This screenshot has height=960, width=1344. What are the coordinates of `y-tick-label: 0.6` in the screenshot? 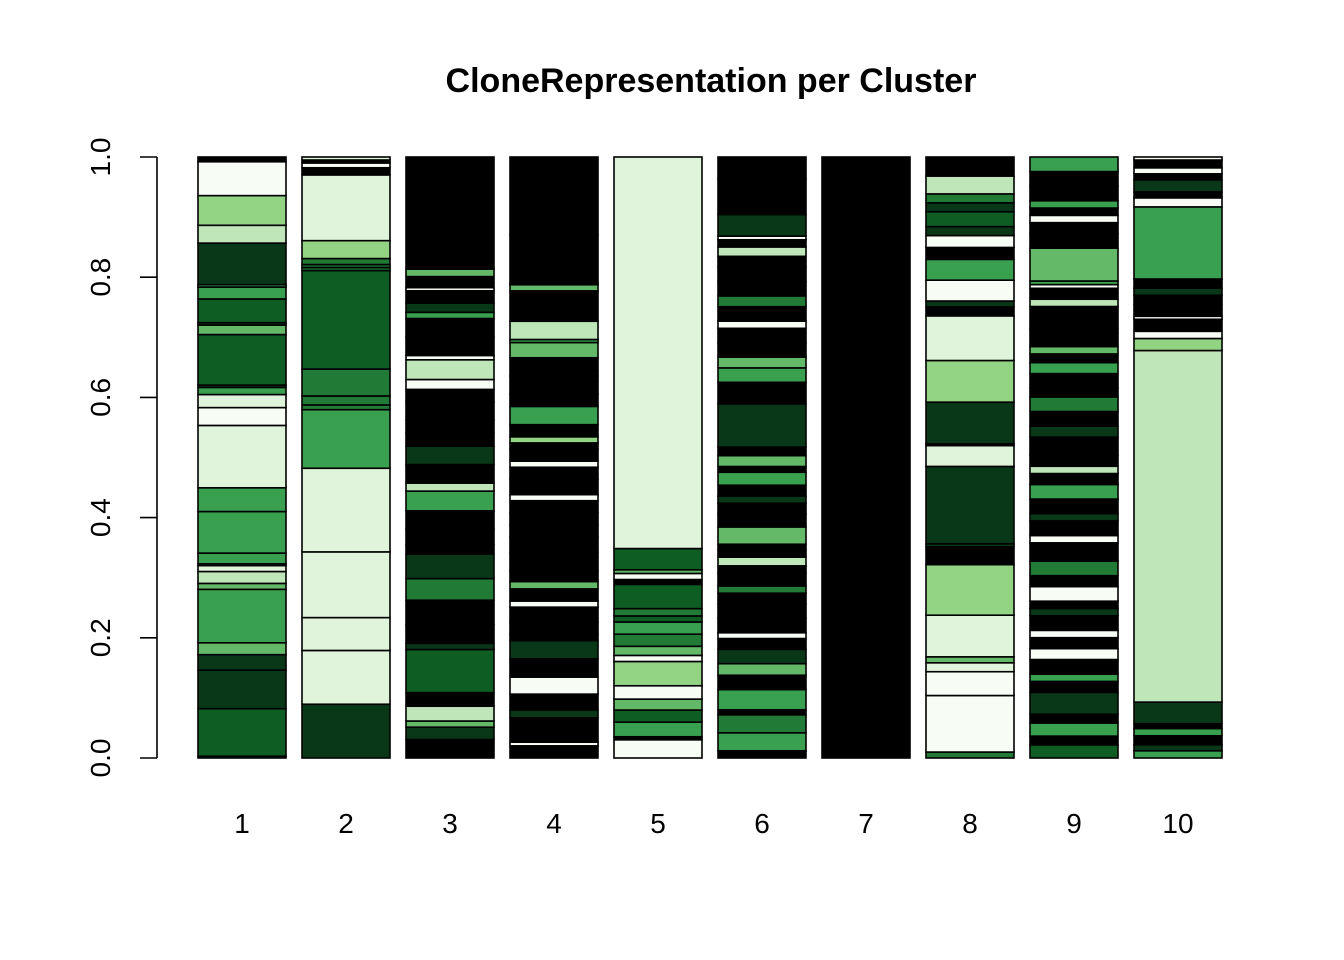 It's located at (100, 397).